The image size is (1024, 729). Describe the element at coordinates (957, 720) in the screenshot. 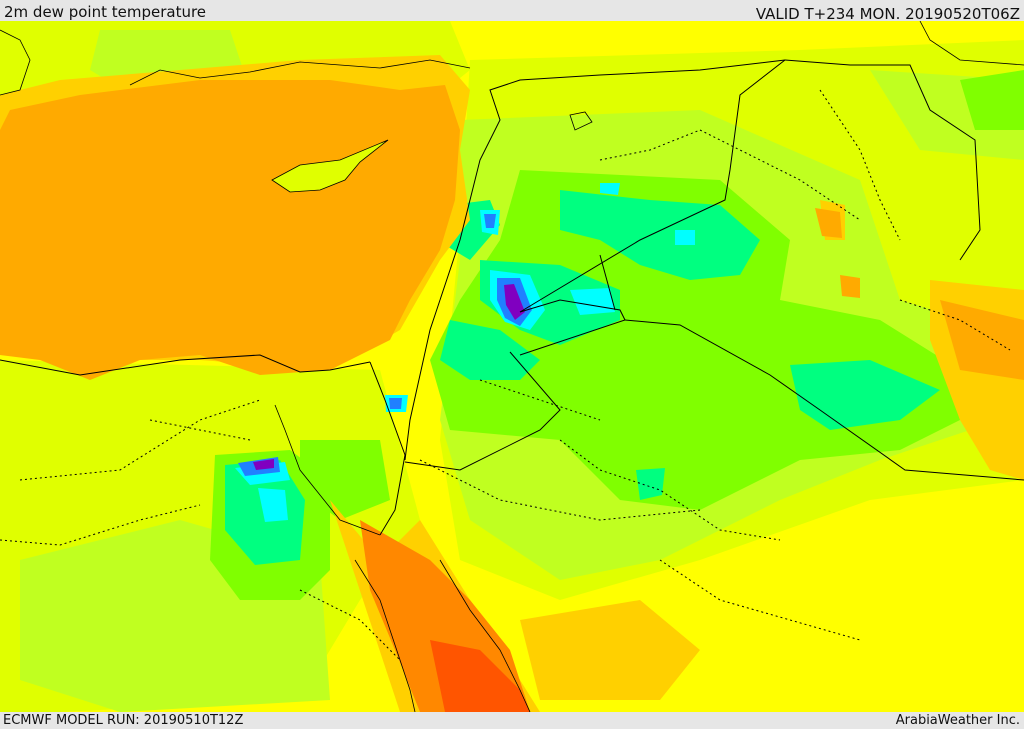

I see `credit-label: ArabiaWeather Inc.` at that location.